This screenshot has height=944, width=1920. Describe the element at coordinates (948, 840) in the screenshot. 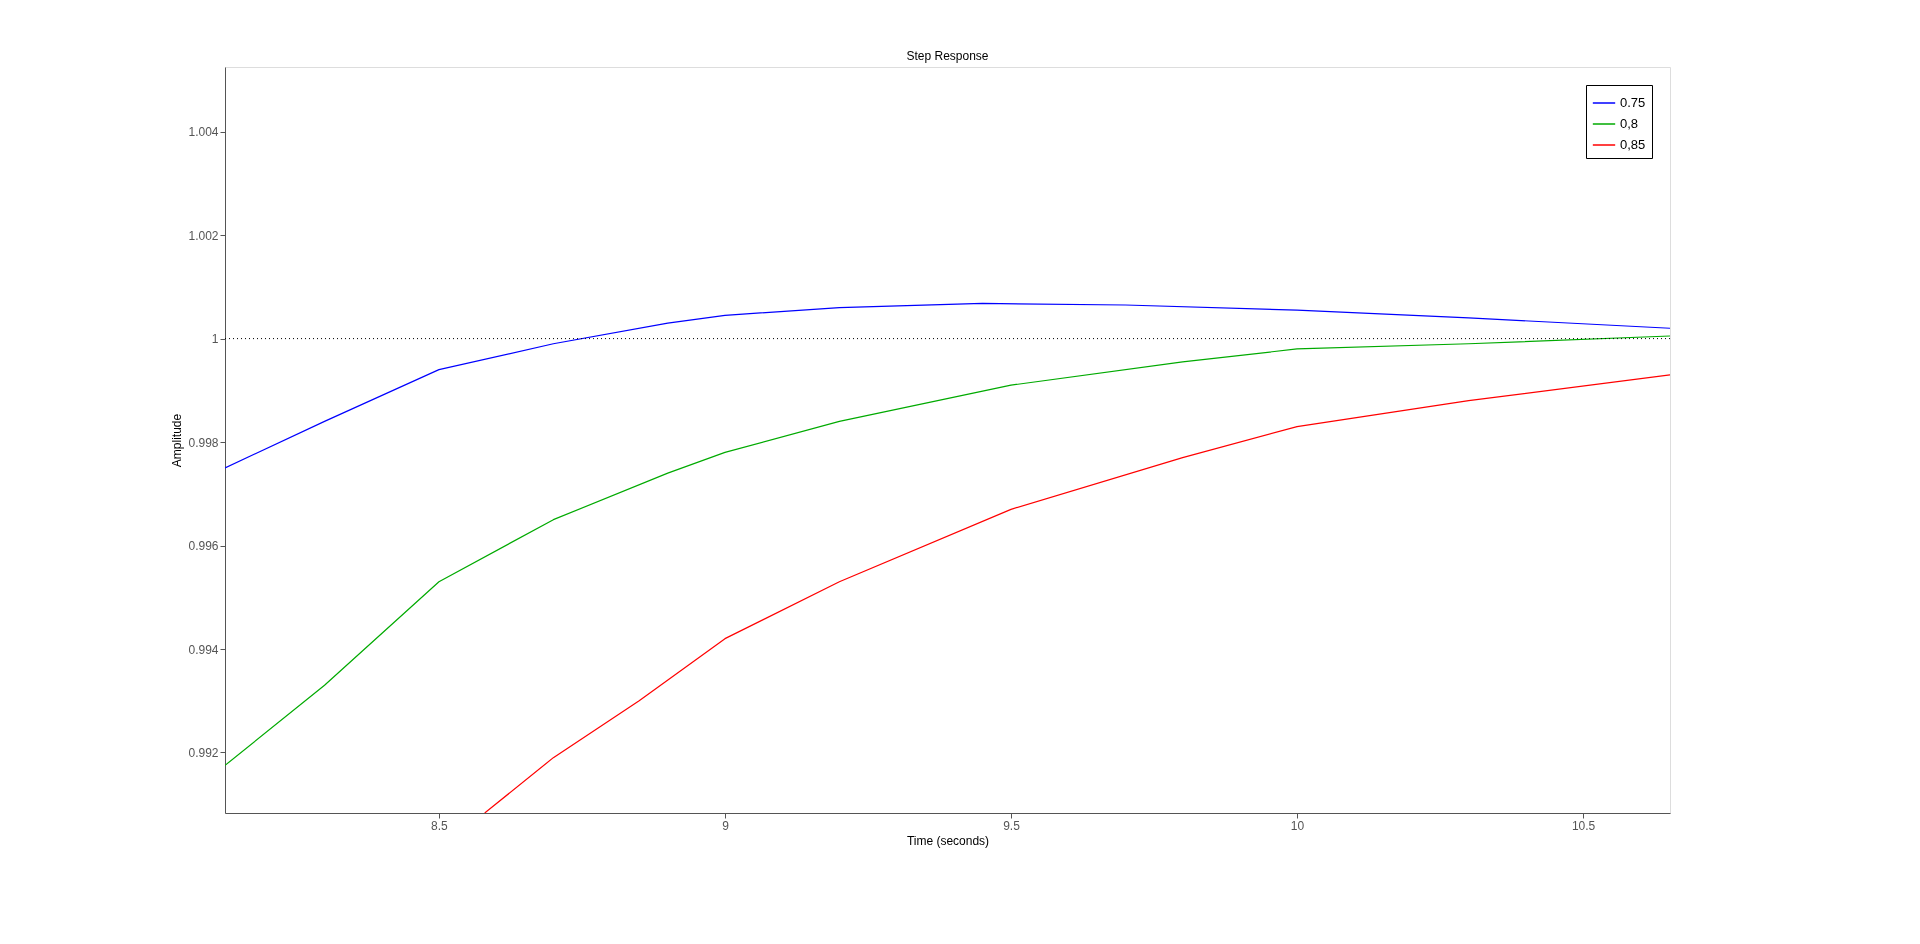

I see `x-axis-title: Time (seconds)` at that location.